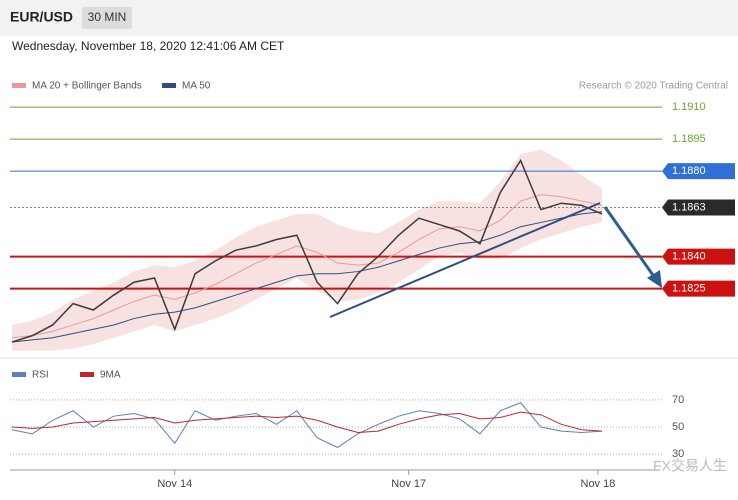  What do you see at coordinates (690, 466) in the screenshot?
I see `watermark: FX交易人生` at bounding box center [690, 466].